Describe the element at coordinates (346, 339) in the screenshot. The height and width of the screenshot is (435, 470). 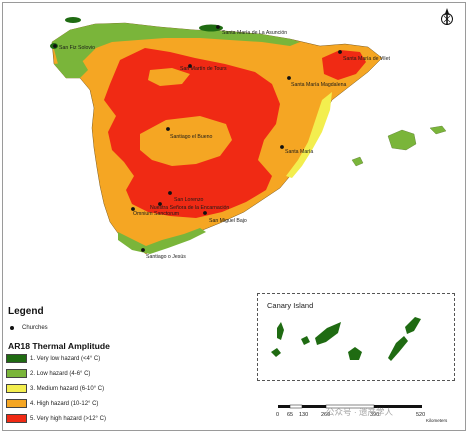
I see `canary-islands` at that location.